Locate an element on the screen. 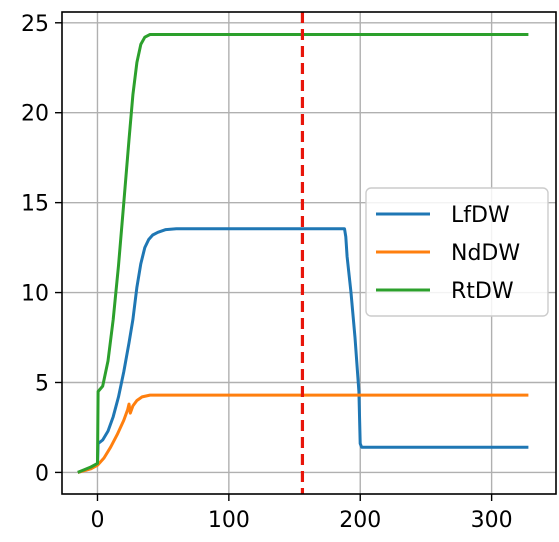 This screenshot has width=559, height=542. series-line-nddw is located at coordinates (303, 433).